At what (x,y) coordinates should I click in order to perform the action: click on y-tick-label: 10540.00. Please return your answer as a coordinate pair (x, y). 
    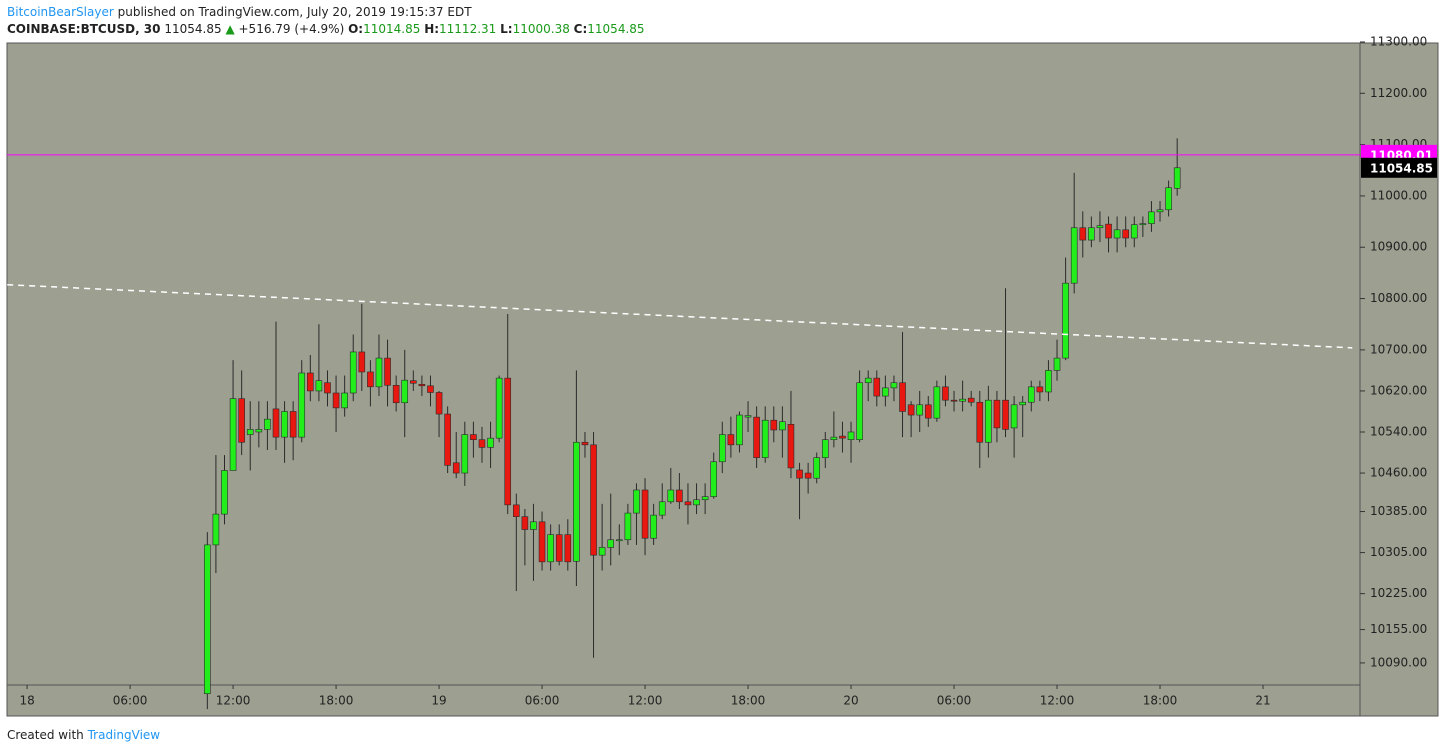
    Looking at the image, I should click on (1398, 431).